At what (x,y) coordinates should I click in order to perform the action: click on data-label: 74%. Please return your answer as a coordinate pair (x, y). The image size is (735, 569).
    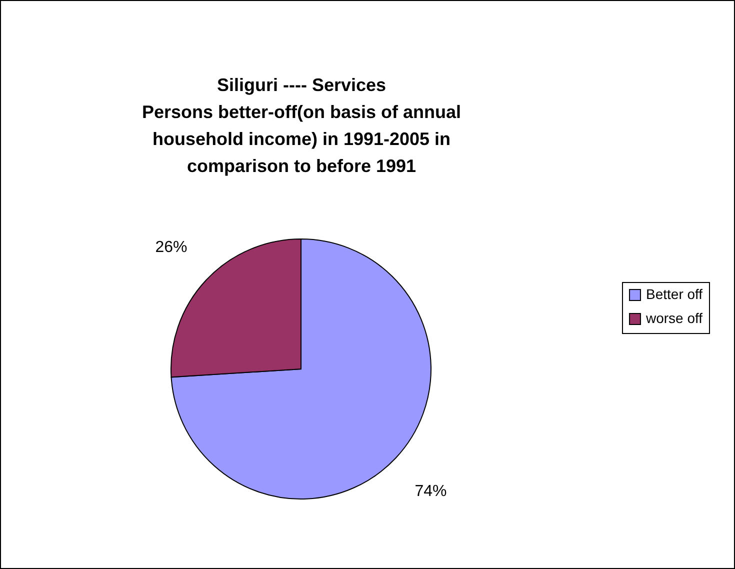
    Looking at the image, I should click on (430, 491).